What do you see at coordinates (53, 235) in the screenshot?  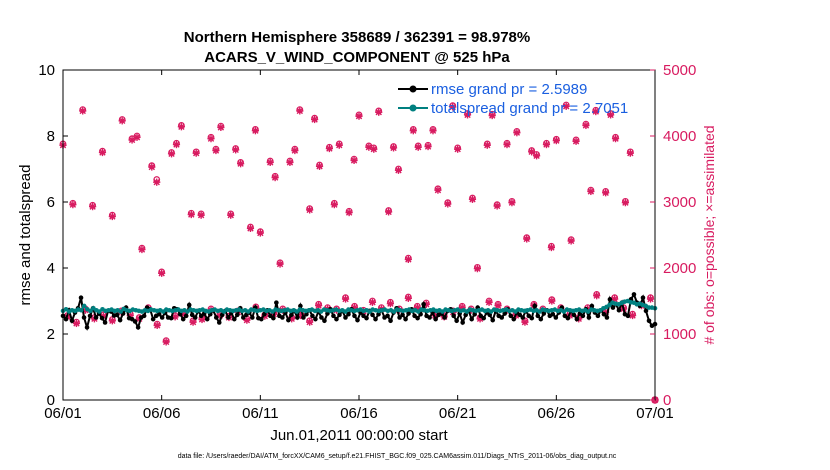 I see `y-axis-left: 0 2 4 6 8 10` at bounding box center [53, 235].